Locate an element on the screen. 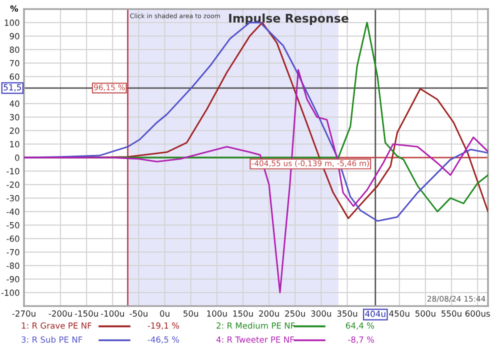 The width and height of the screenshot is (500, 349). ref-line-label: 404u is located at coordinates (375, 313).